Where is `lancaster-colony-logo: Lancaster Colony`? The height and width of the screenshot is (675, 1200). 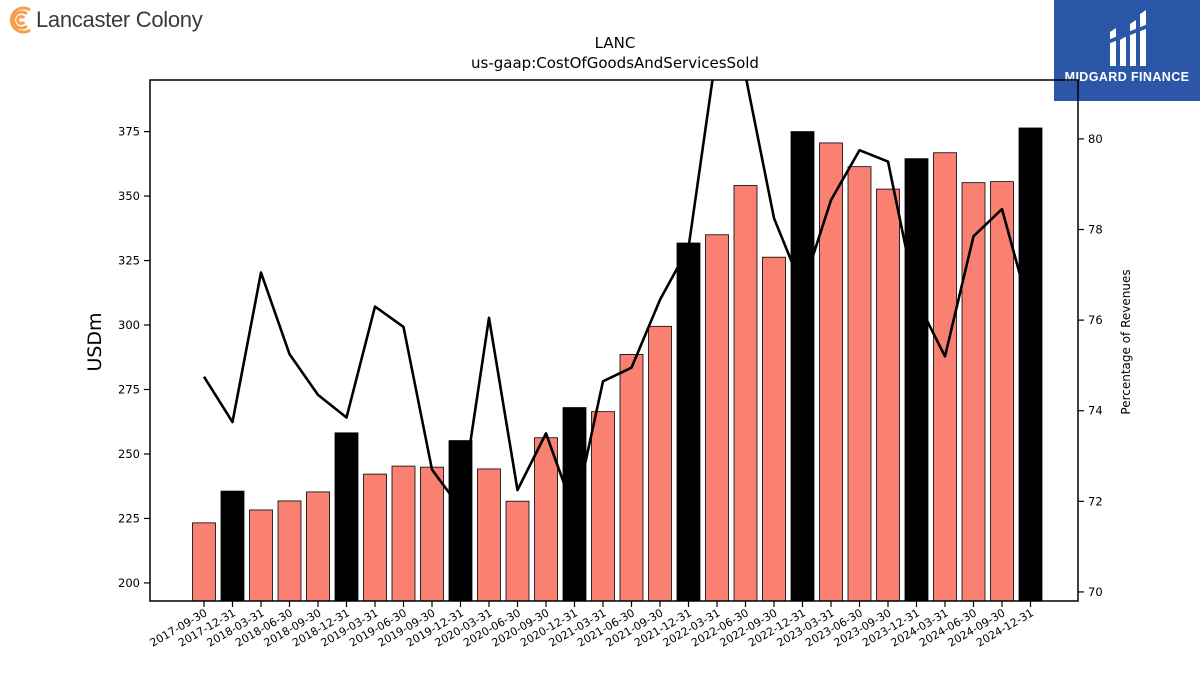 lancaster-colony-logo: Lancaster Colony is located at coordinates (104, 20).